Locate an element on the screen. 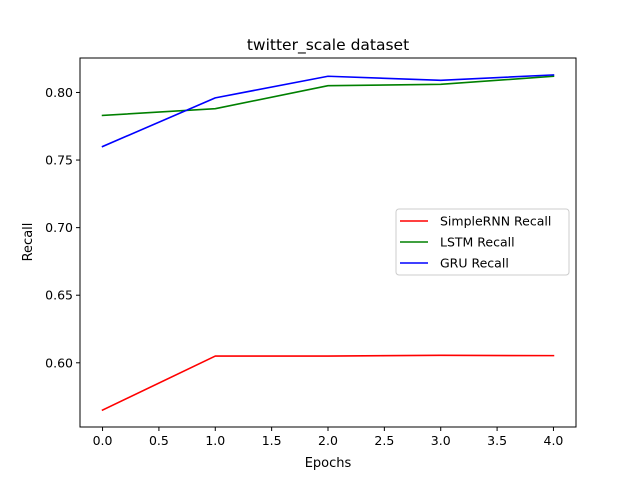 The image size is (640, 480). chart-title: twitter_scale dataset is located at coordinates (328, 45).